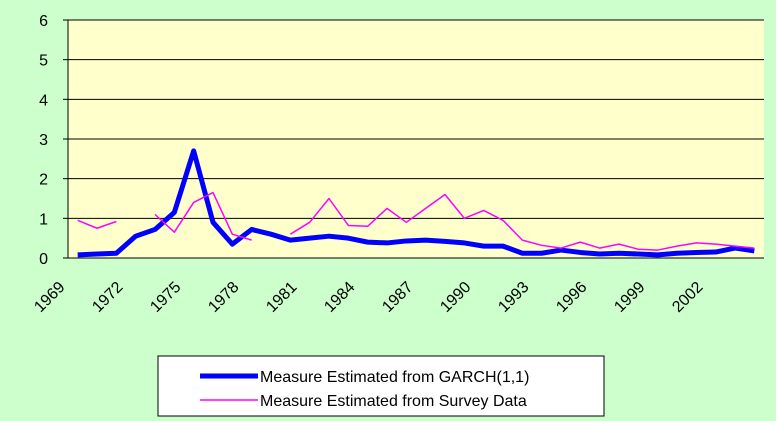 This screenshot has width=776, height=421. I want to click on x-tick-label: 1975, so click(165, 297).